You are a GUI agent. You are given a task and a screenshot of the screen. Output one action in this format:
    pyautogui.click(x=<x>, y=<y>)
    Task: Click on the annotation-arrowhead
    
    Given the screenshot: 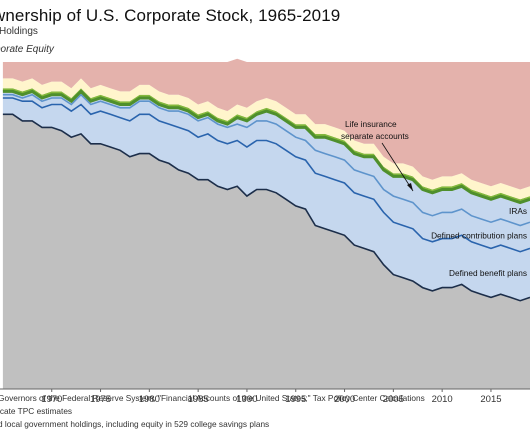 What is the action you would take?
    pyautogui.click(x=410, y=187)
    